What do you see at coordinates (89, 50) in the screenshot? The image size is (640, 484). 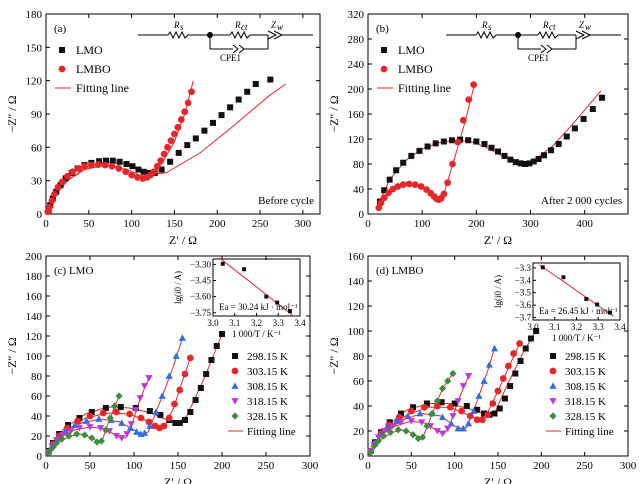 I see `legend-label: LMO` at bounding box center [89, 50].